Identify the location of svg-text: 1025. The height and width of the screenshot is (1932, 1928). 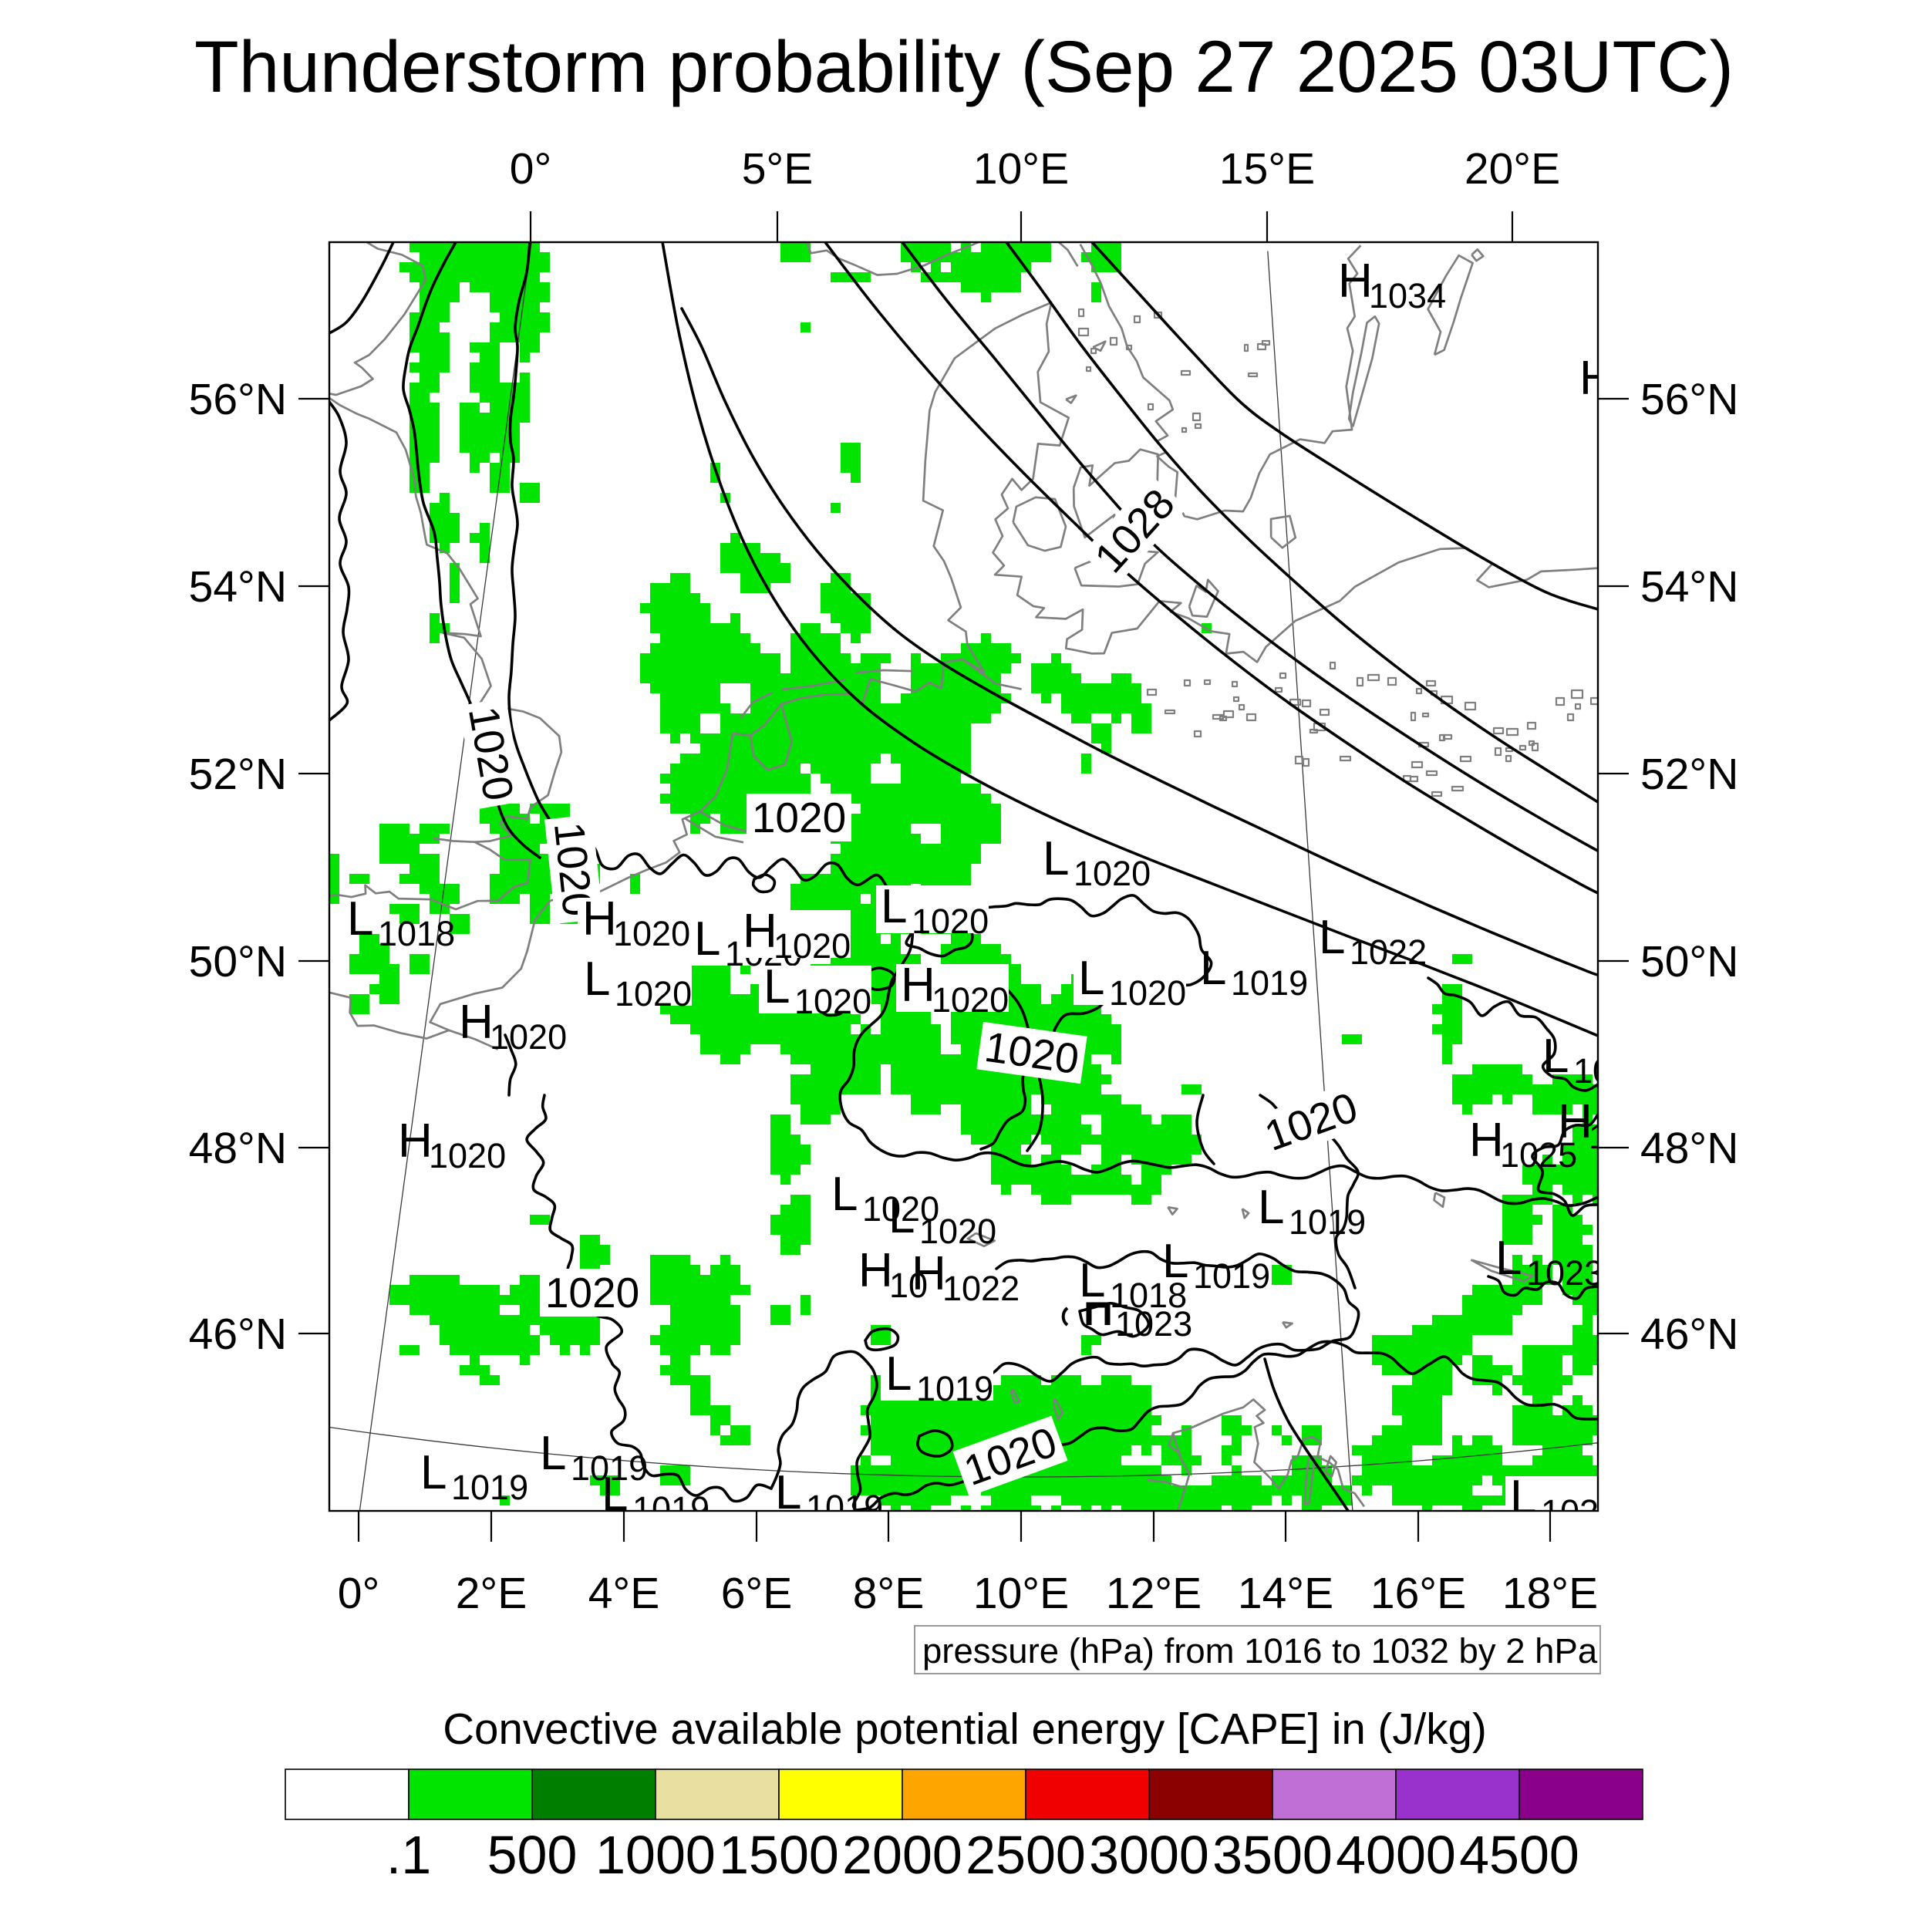
(1538, 1155).